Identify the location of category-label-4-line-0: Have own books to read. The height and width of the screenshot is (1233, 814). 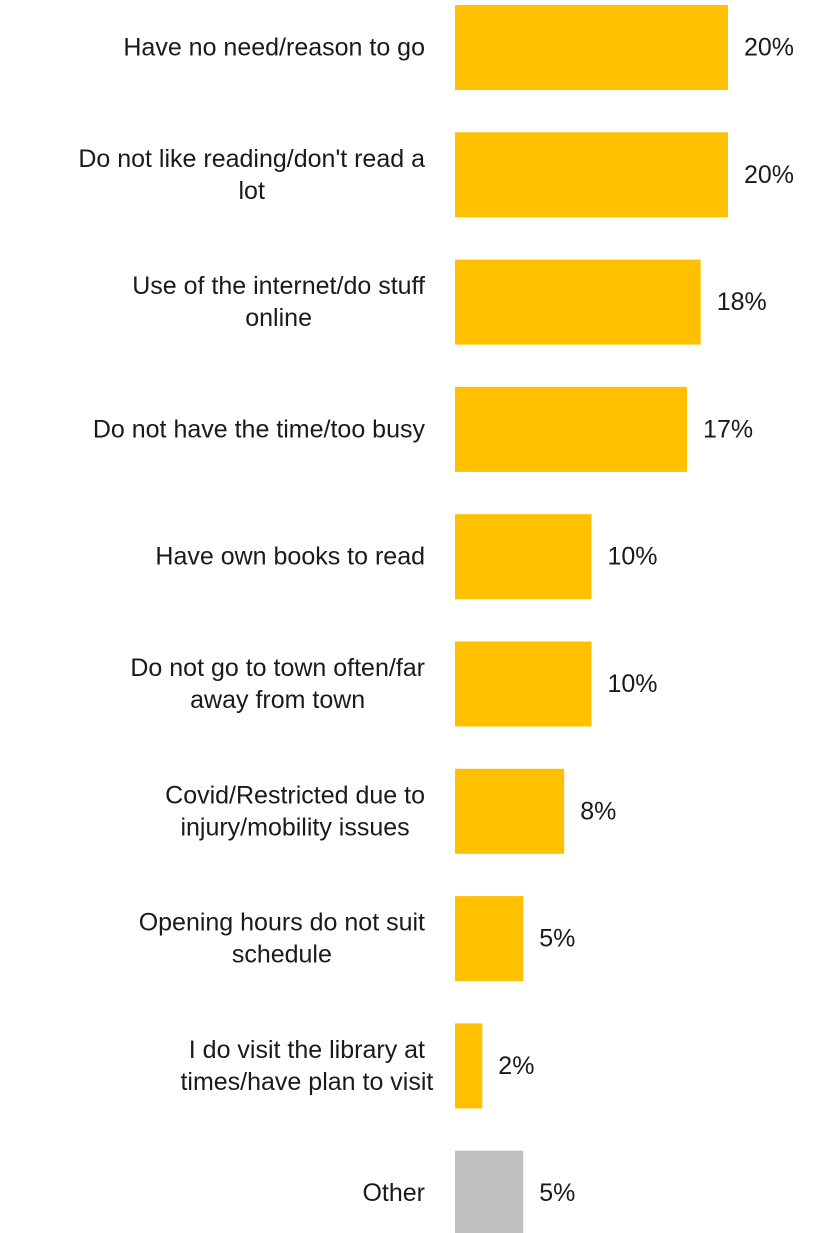
(290, 557).